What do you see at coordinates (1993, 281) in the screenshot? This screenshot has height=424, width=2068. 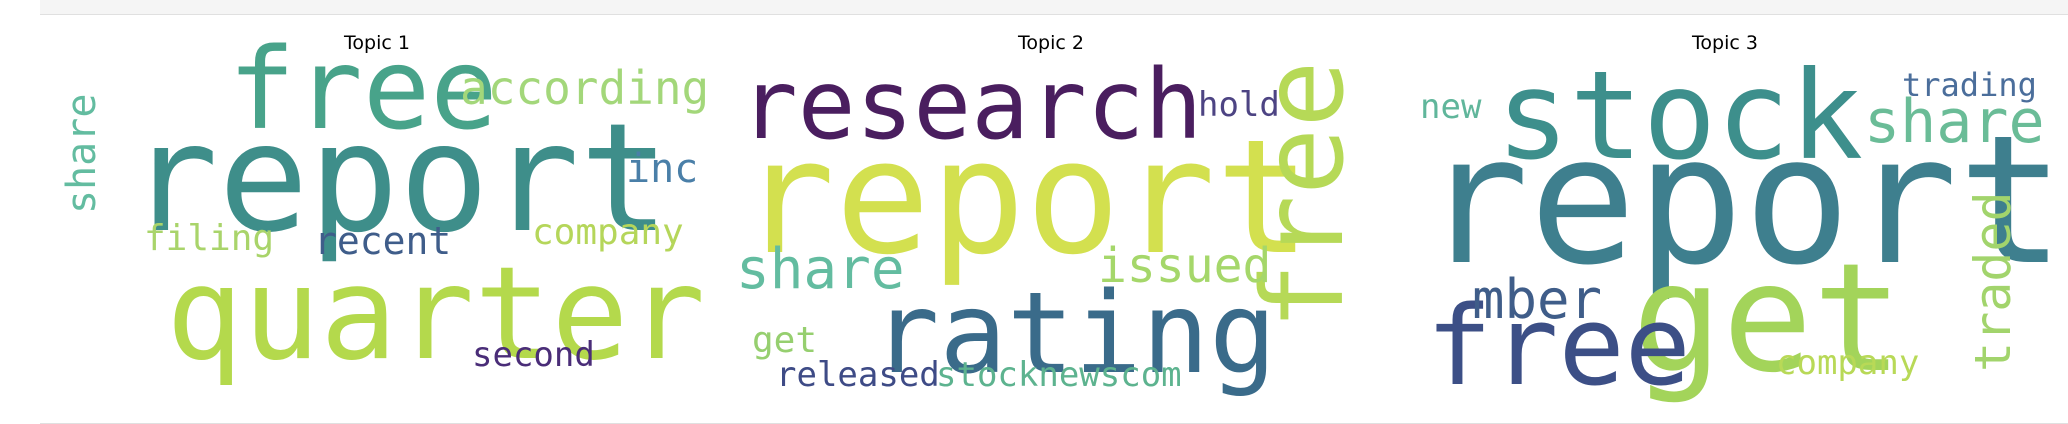 I see `word-traded: traded` at bounding box center [1993, 281].